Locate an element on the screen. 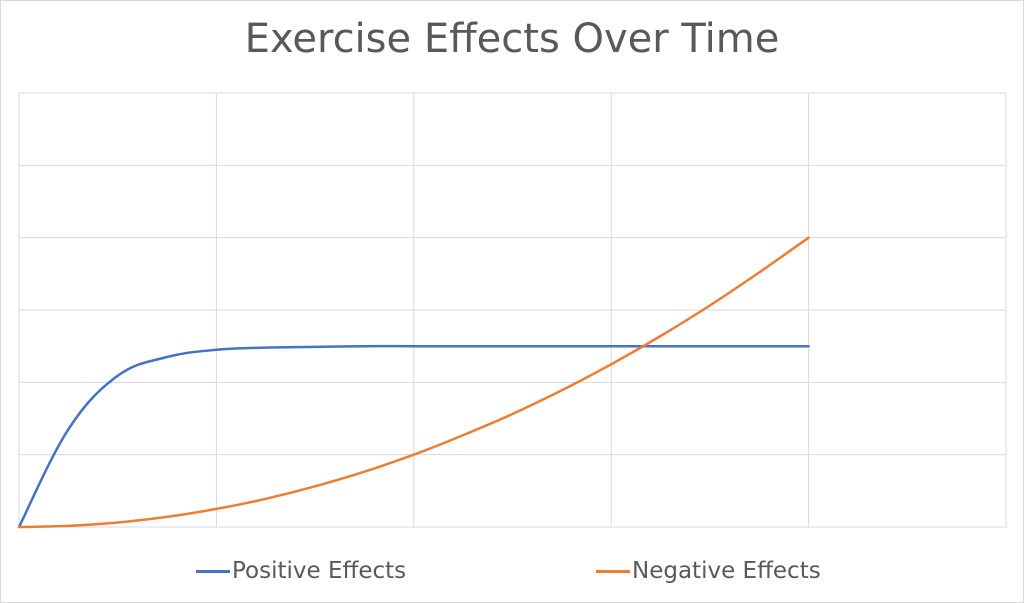 Image resolution: width=1024 pixels, height=603 pixels. legend-item-negative-effects: Negative Effects is located at coordinates (708, 571).